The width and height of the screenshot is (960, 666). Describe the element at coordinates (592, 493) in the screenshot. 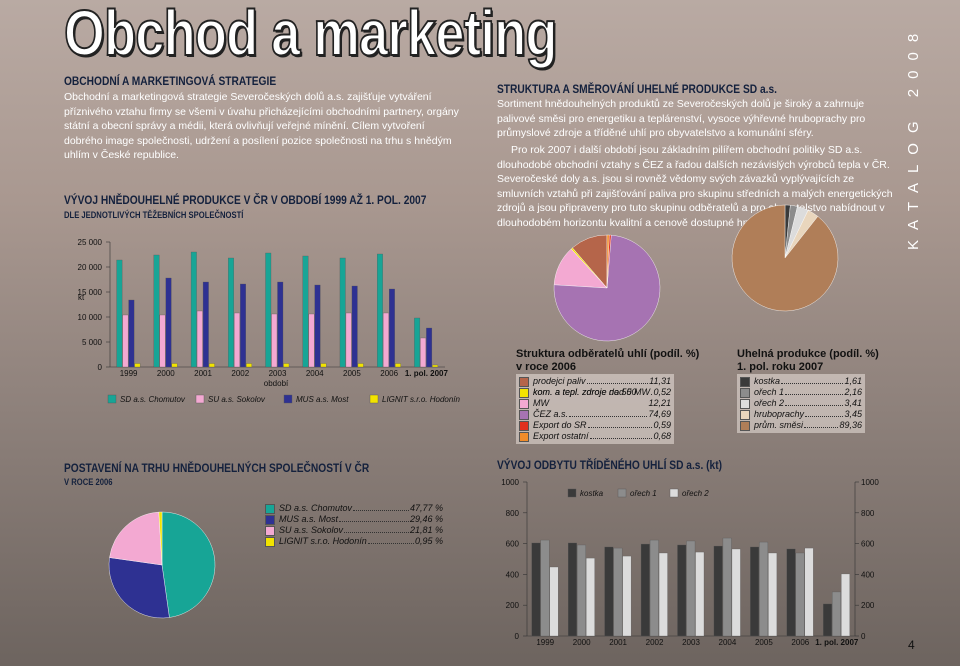

I see `legend-label: kostka` at that location.